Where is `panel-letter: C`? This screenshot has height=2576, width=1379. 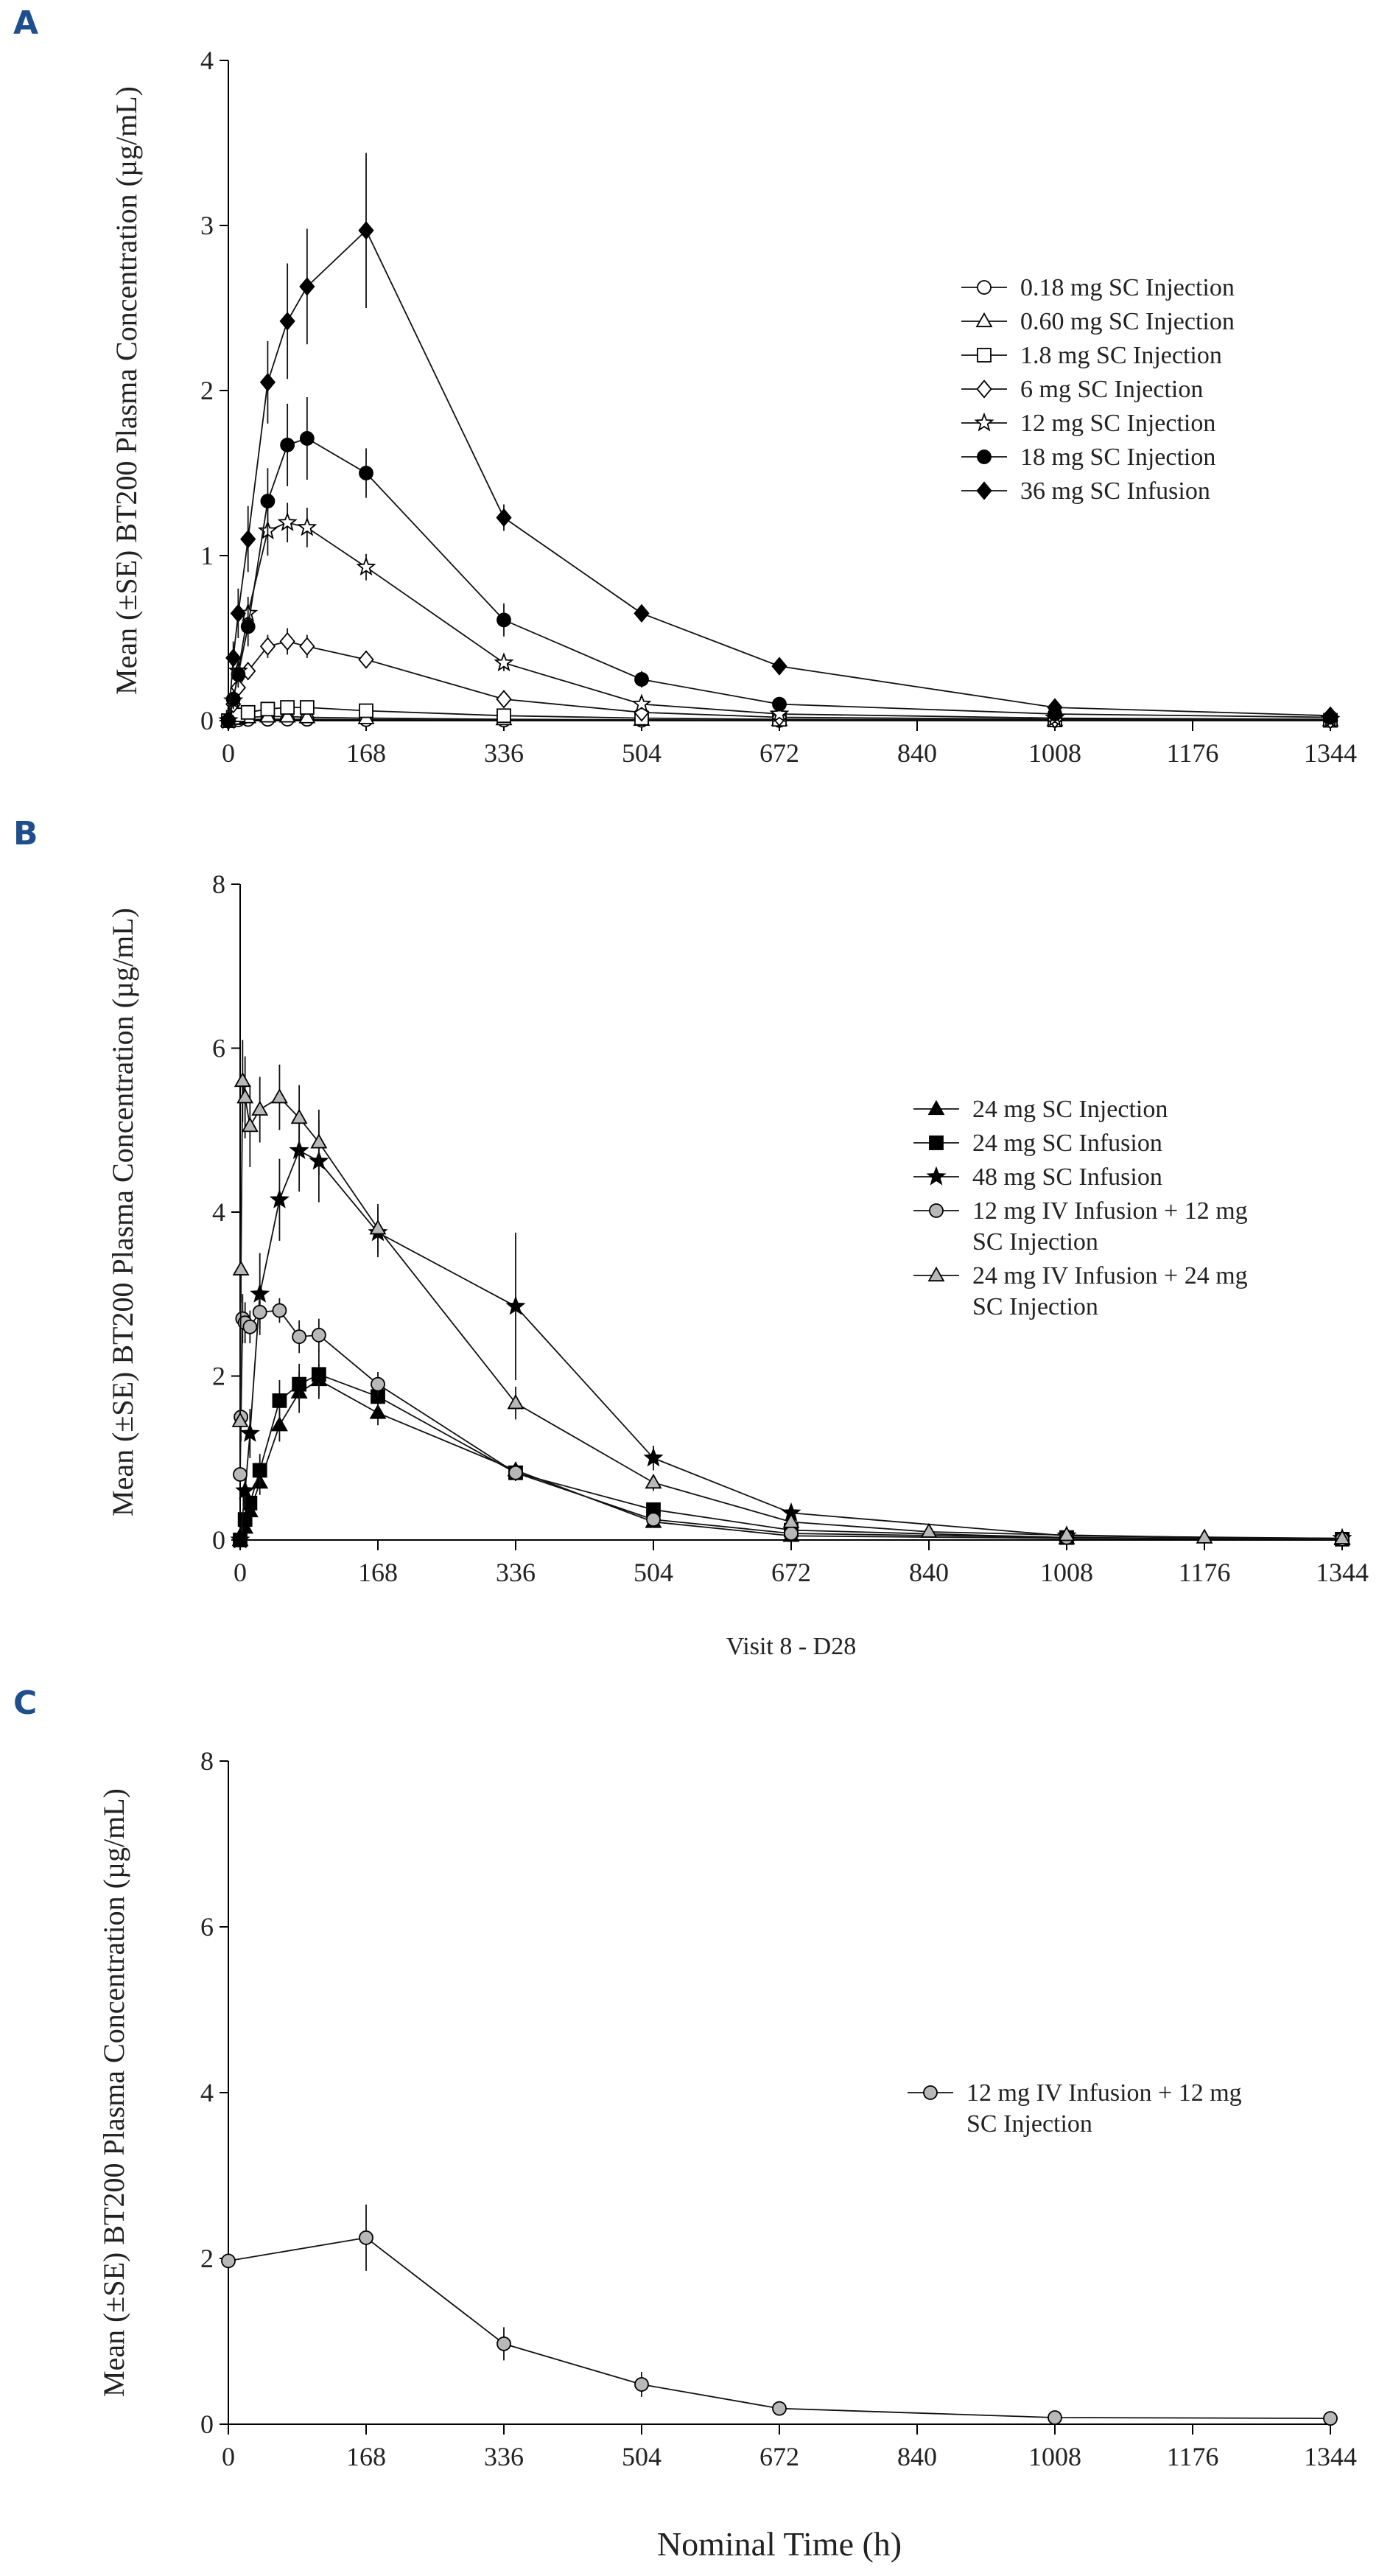
panel-letter: C is located at coordinates (26, 1703).